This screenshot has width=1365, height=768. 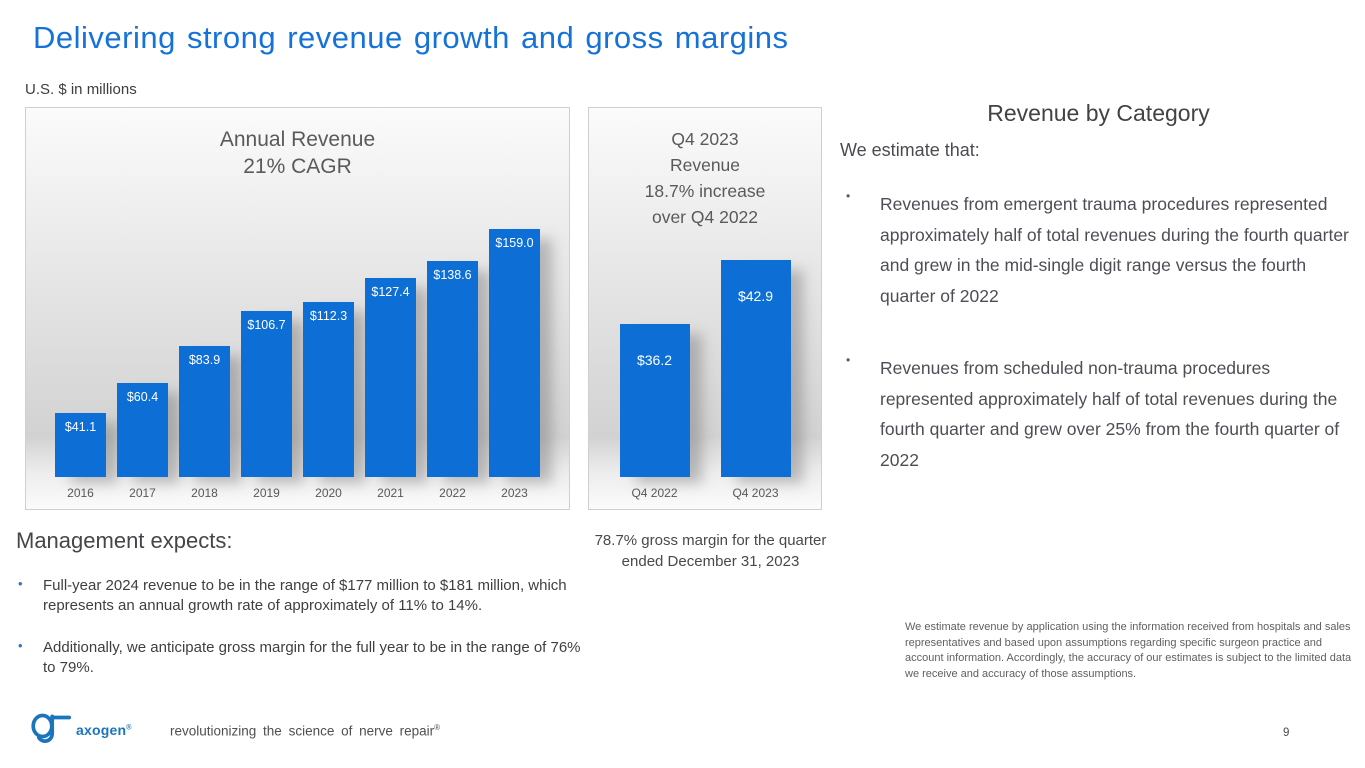 I want to click on x-axis-label: 2018, so click(x=204, y=493).